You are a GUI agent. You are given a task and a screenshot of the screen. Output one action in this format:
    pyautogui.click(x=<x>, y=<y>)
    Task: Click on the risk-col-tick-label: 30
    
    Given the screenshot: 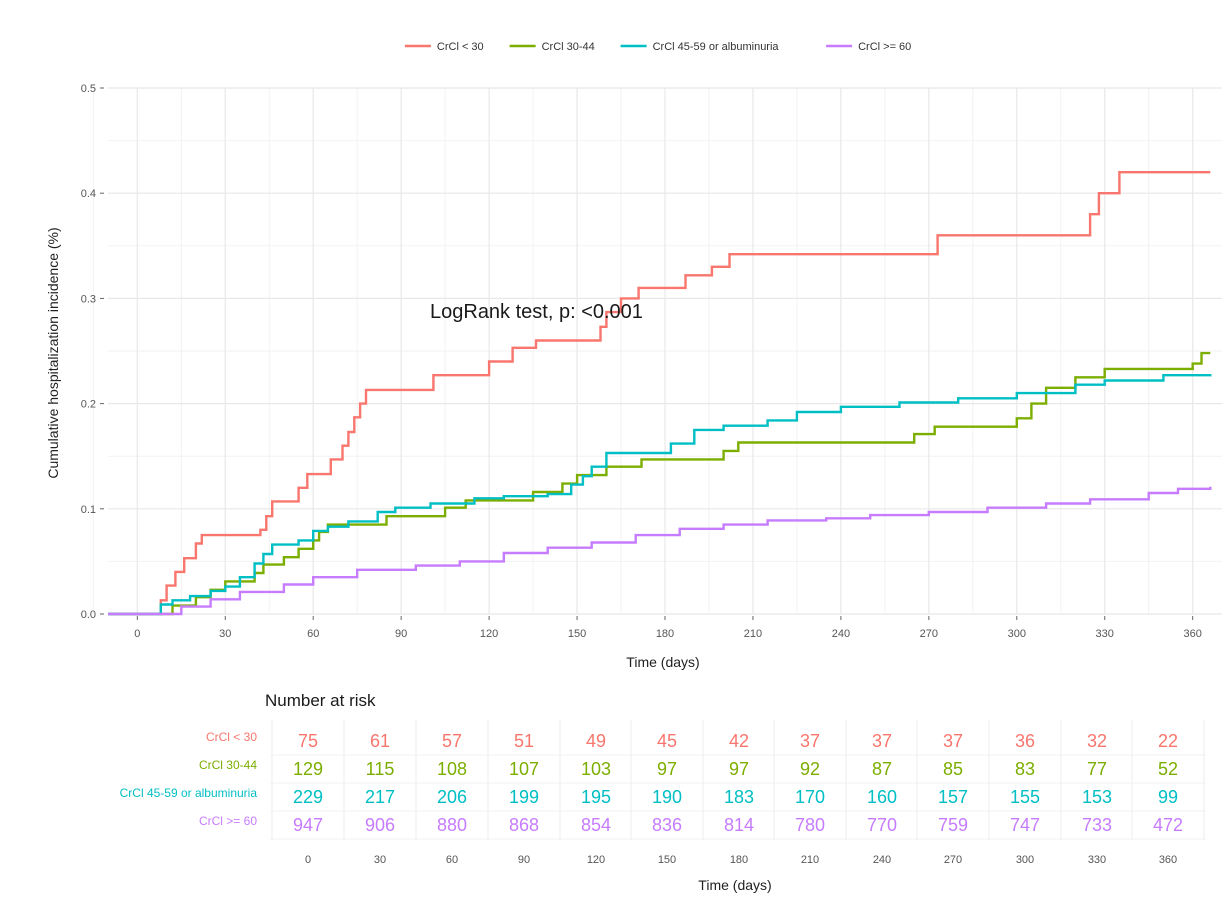 What is the action you would take?
    pyautogui.click(x=380, y=860)
    